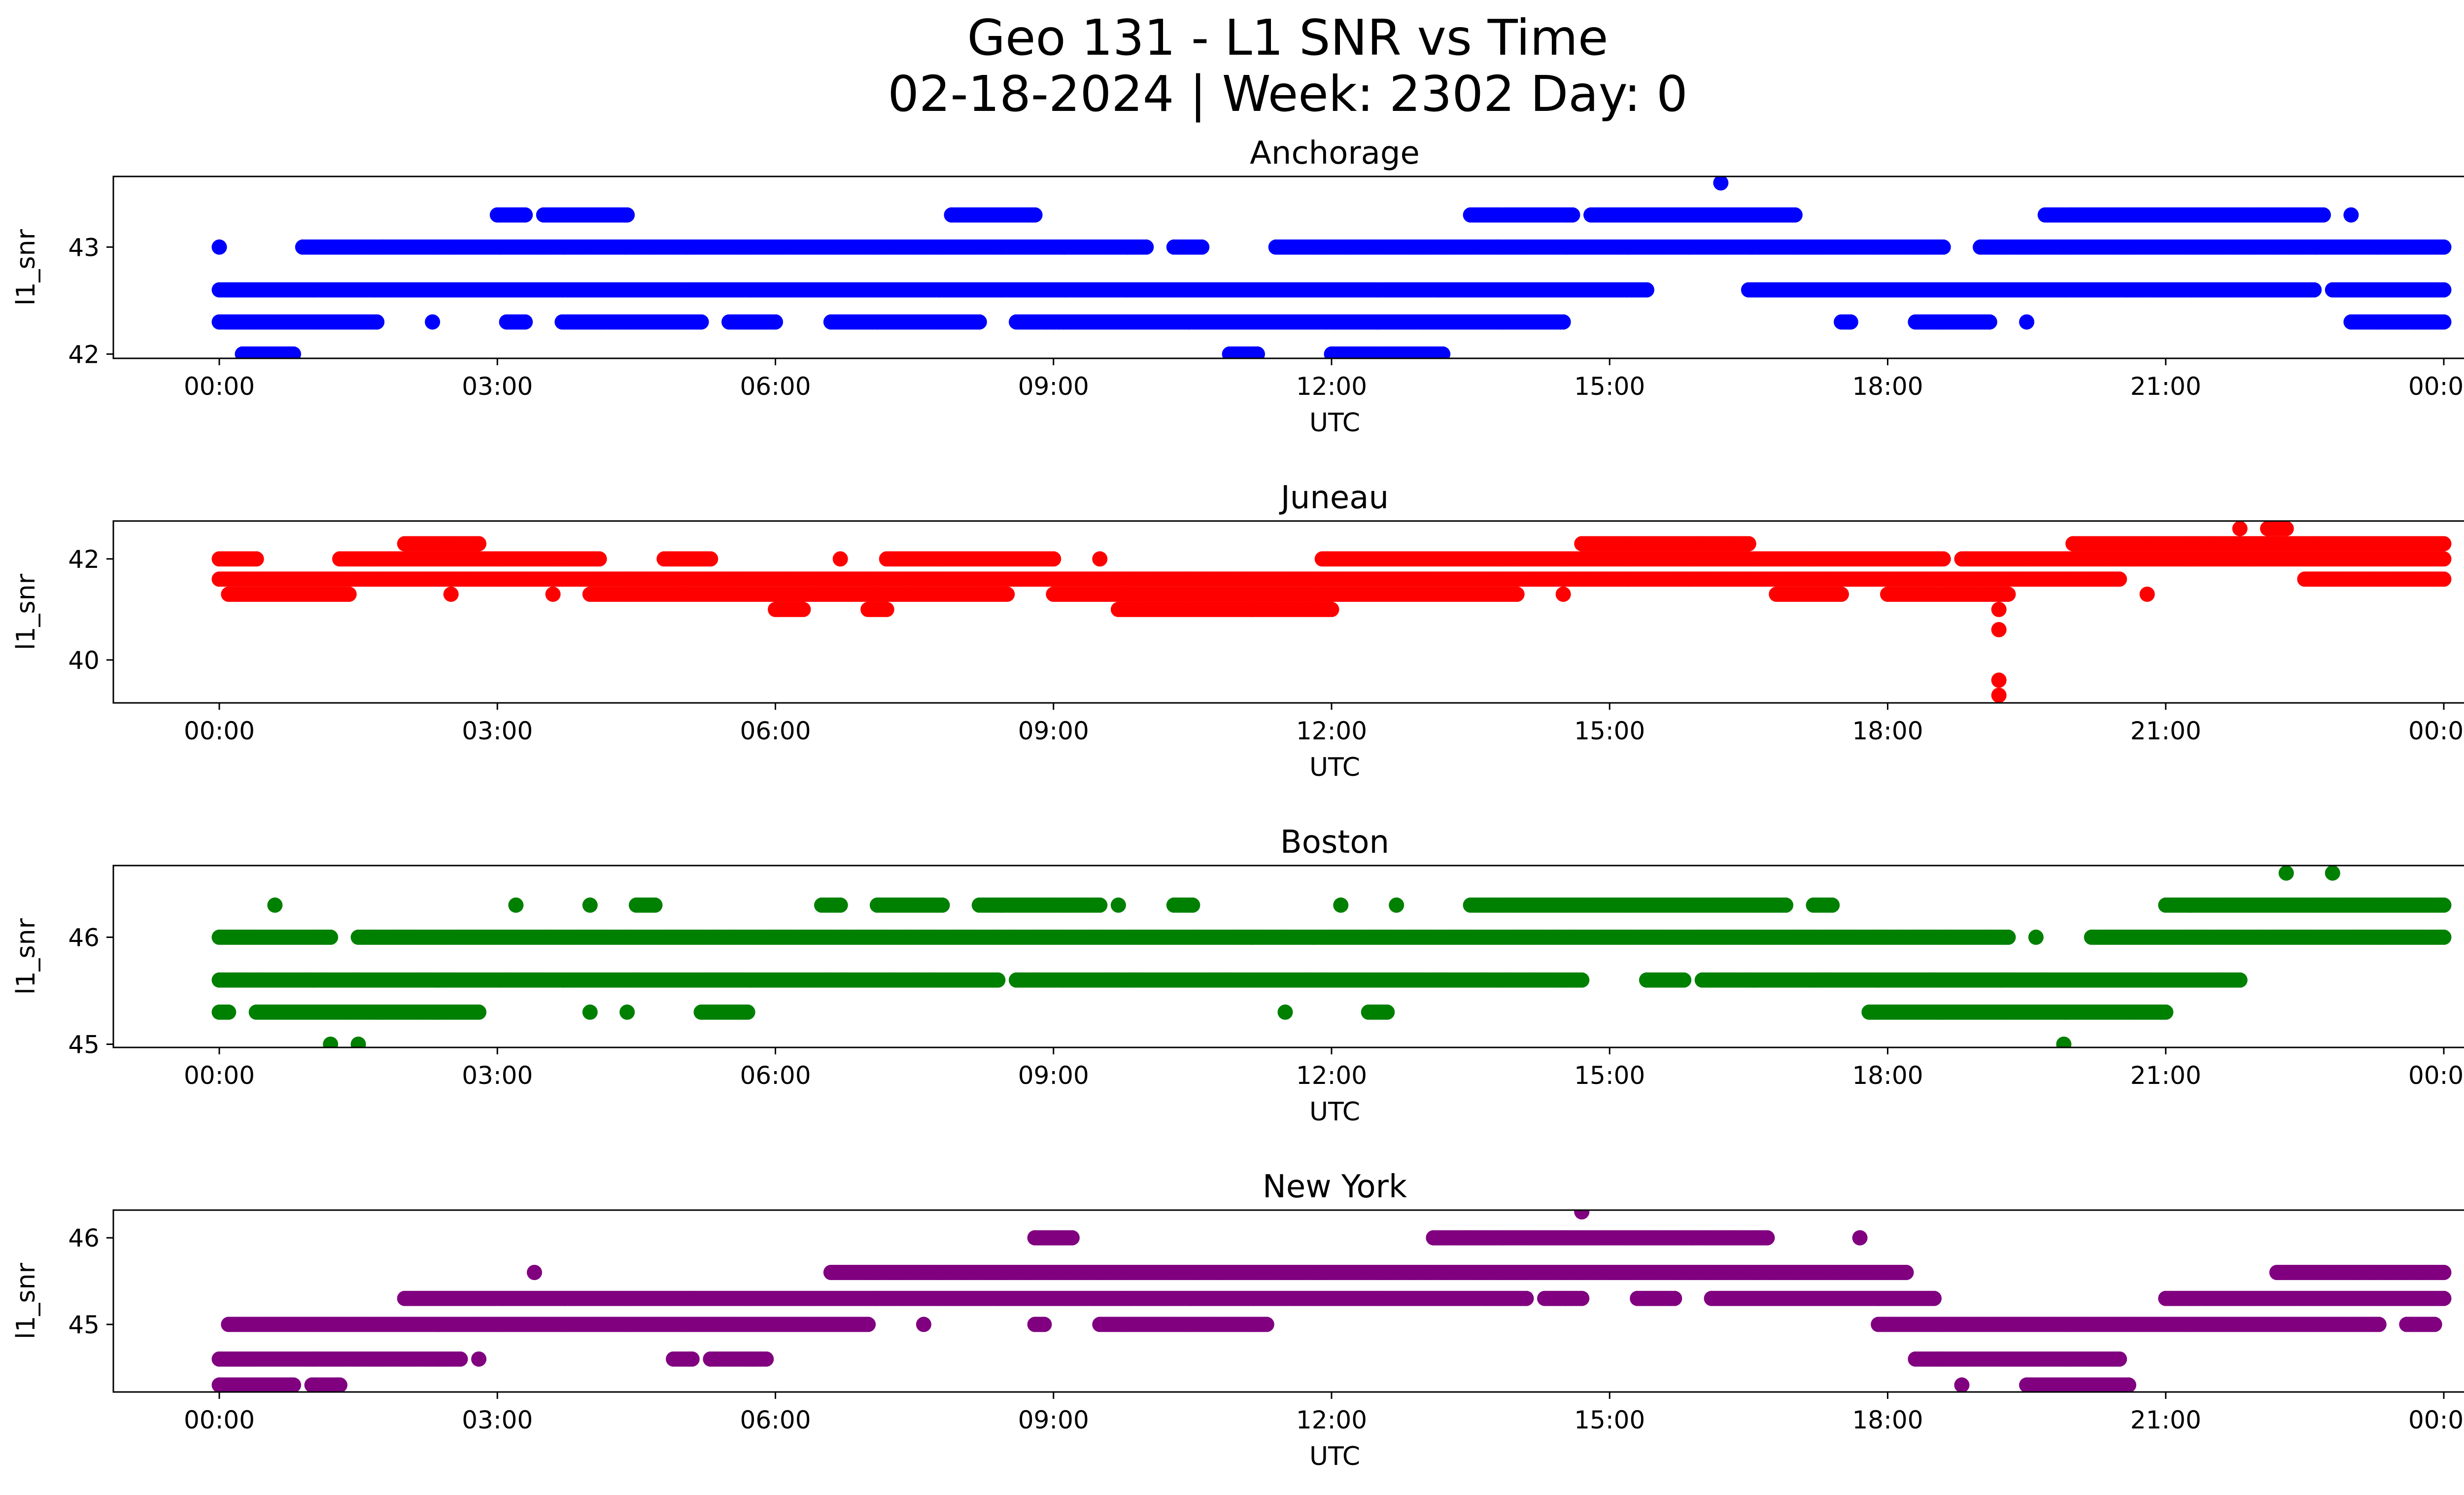 This screenshot has height=1495, width=2464. I want to click on y-tick-label: 43, so click(84, 247).